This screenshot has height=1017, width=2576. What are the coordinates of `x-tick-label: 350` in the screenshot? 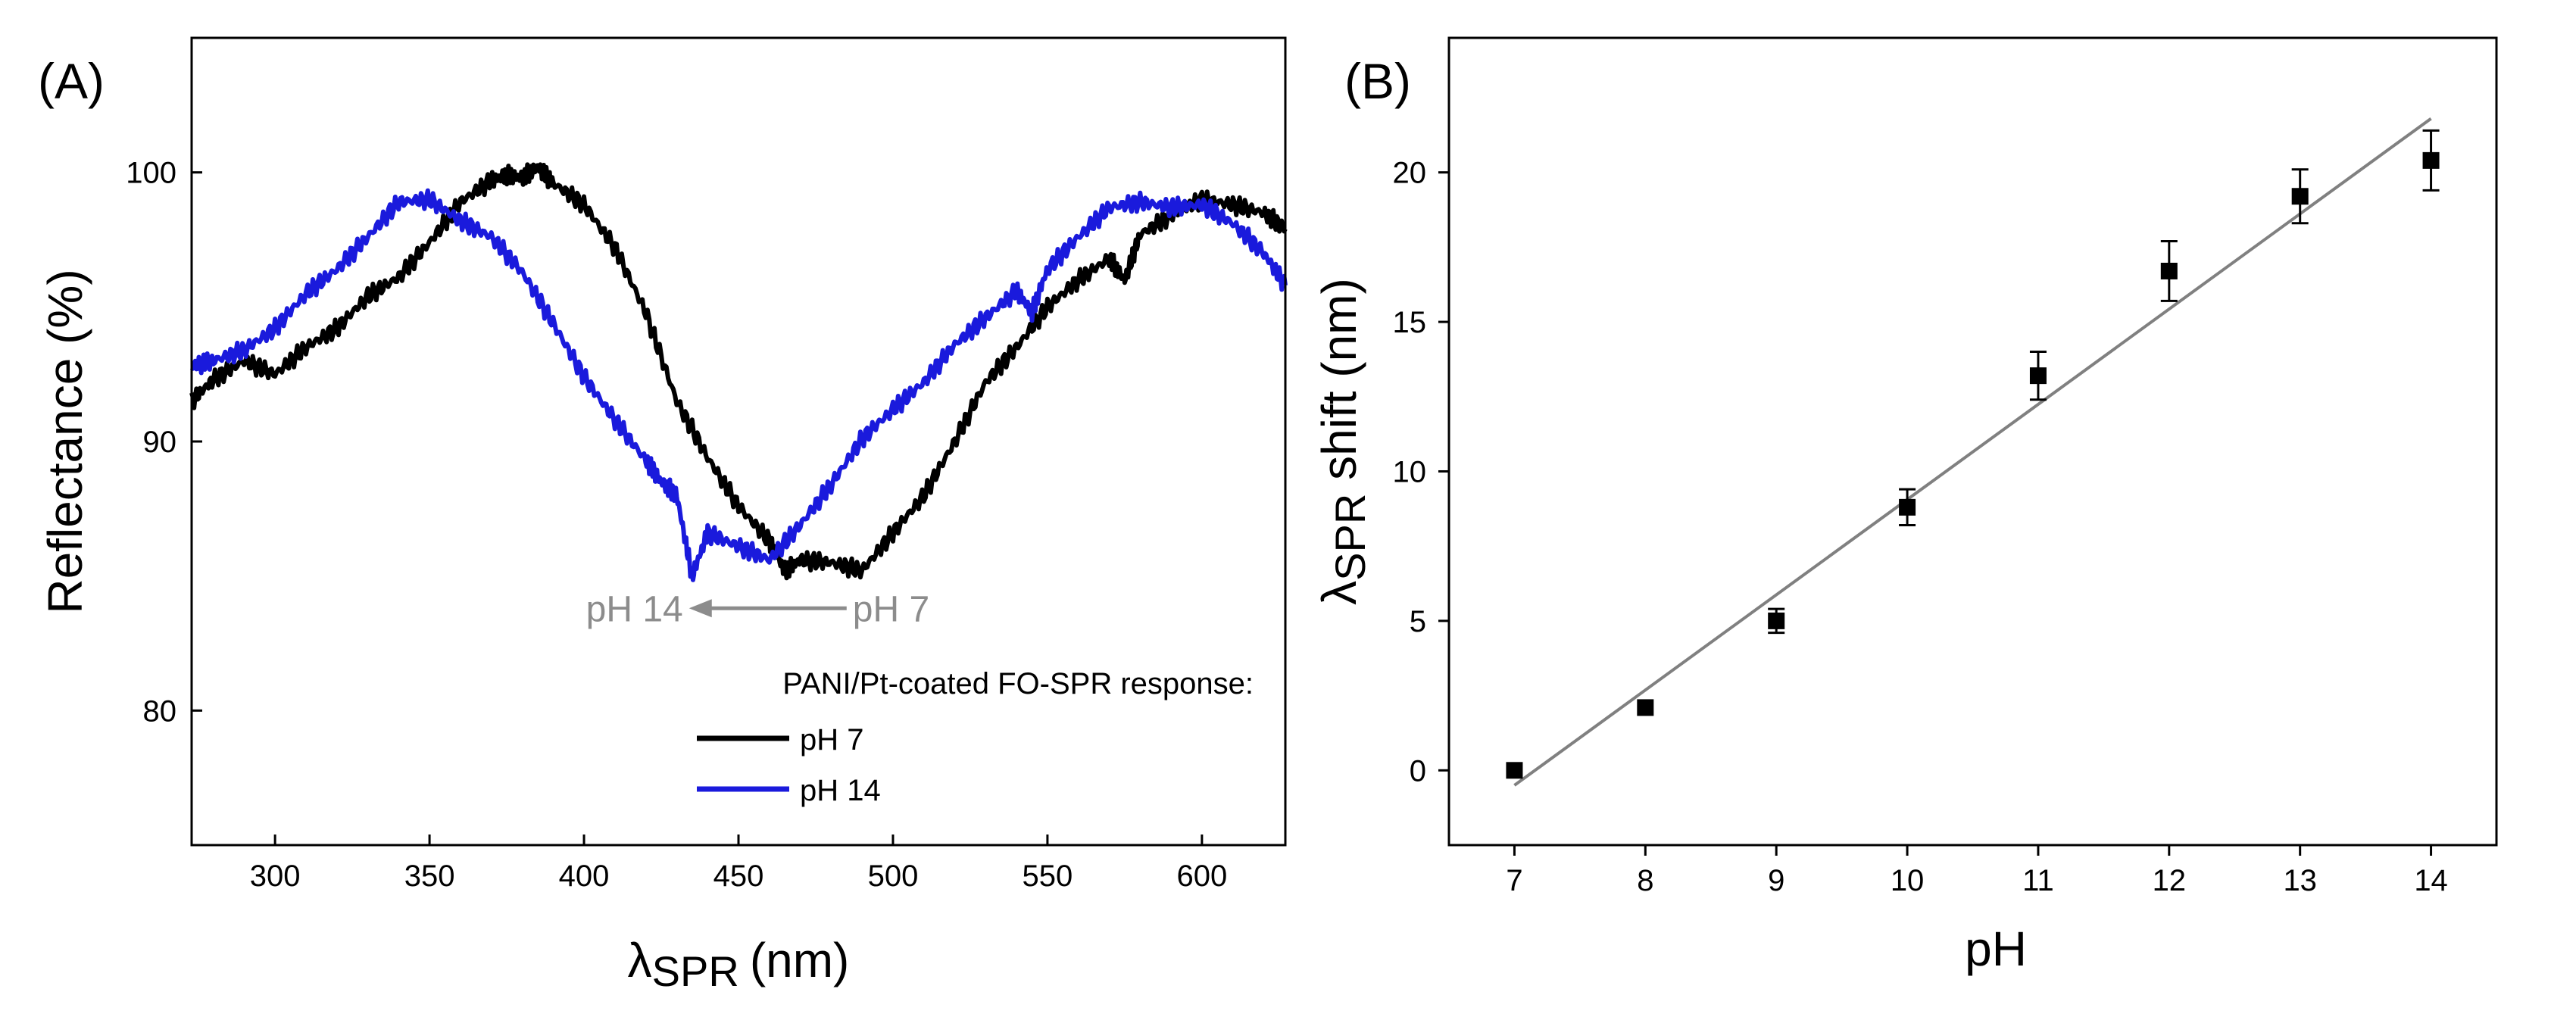 It's located at (430, 876).